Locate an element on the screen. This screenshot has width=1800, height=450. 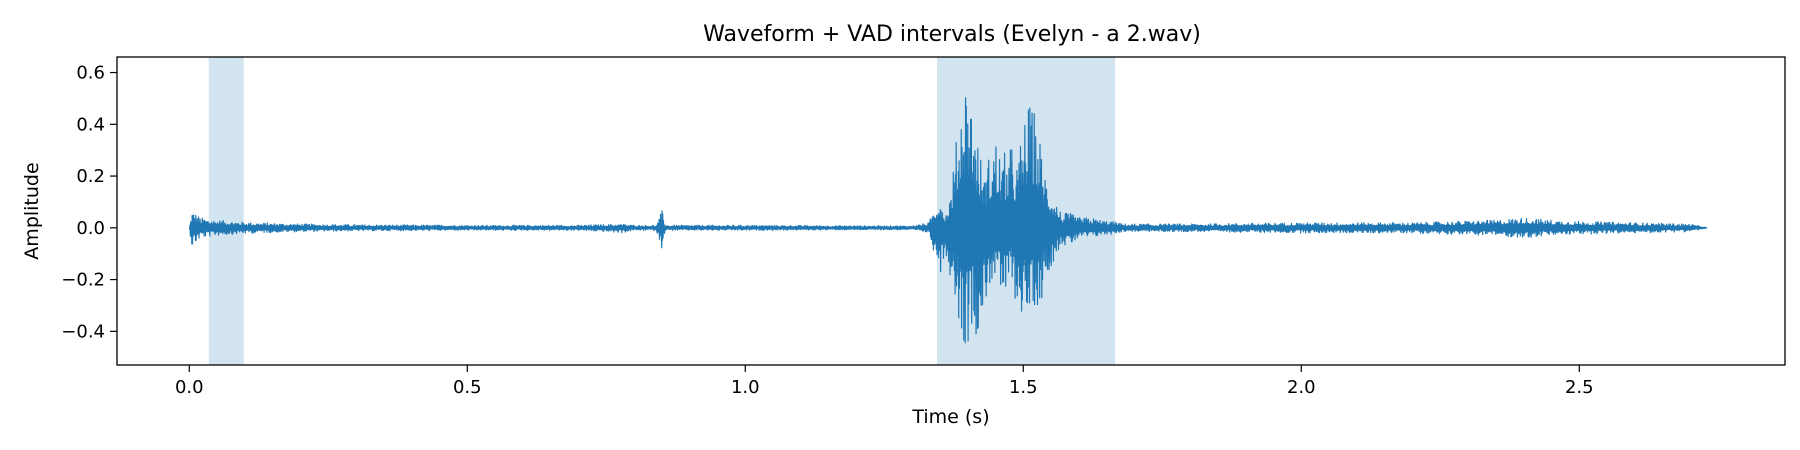
x-tick-label: 2.5 is located at coordinates (1579, 387).